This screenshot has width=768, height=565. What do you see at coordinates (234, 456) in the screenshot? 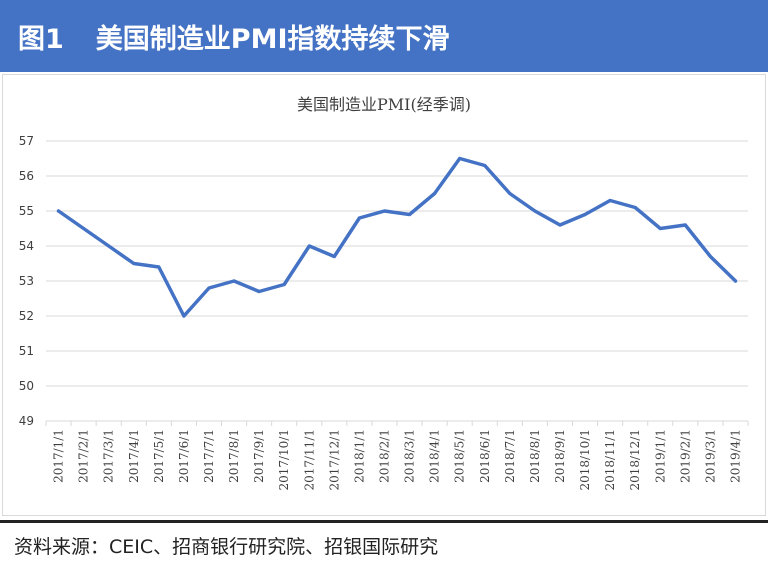
I see `x-tick-label: 2017/8/1` at bounding box center [234, 456].